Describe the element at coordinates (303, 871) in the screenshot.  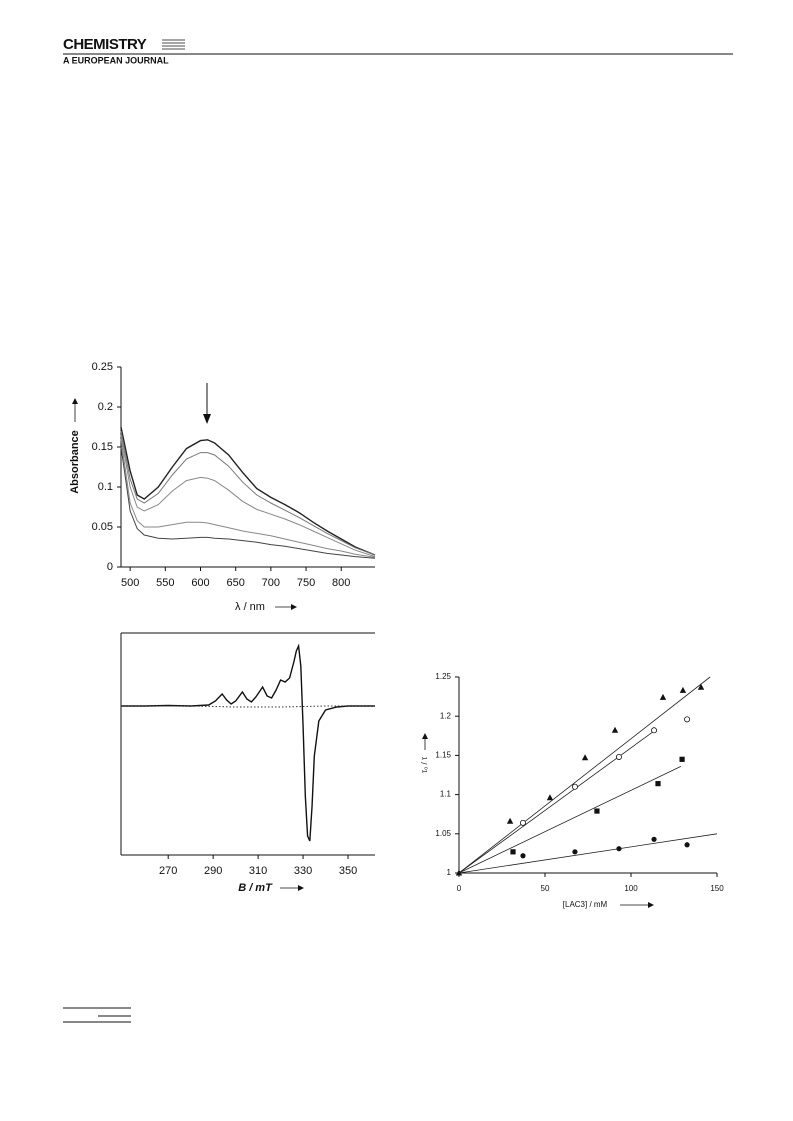
I see `x-tick-label: 330` at that location.